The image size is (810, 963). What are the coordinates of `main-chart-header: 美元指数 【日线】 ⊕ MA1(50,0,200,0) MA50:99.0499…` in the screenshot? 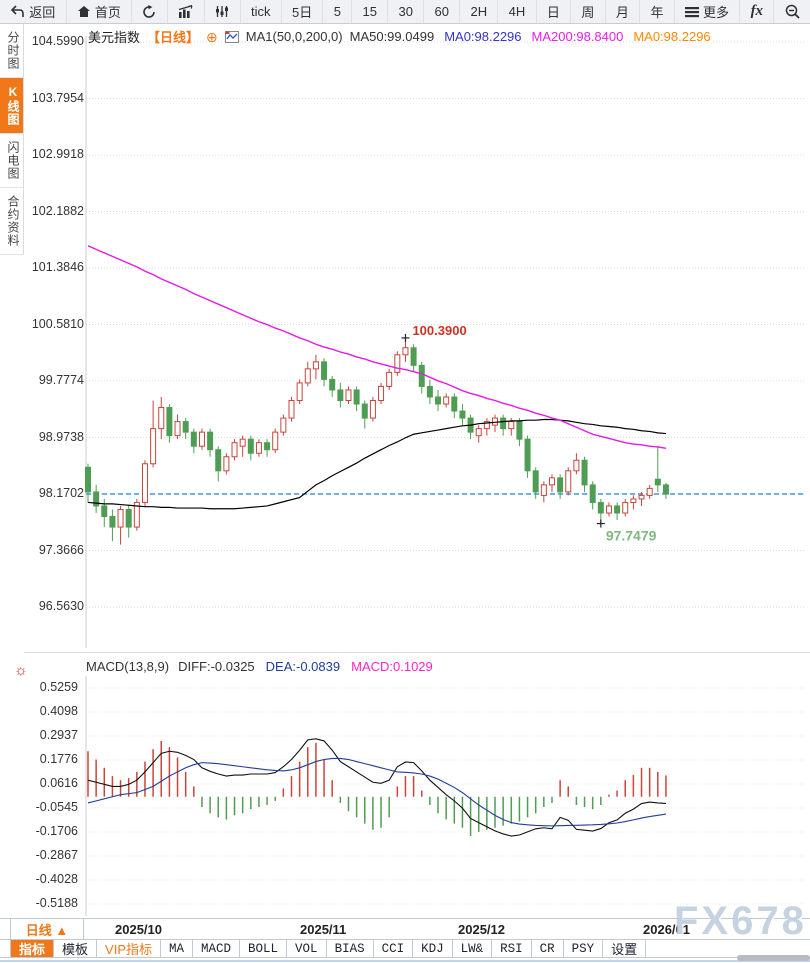 It's located at (399, 36).